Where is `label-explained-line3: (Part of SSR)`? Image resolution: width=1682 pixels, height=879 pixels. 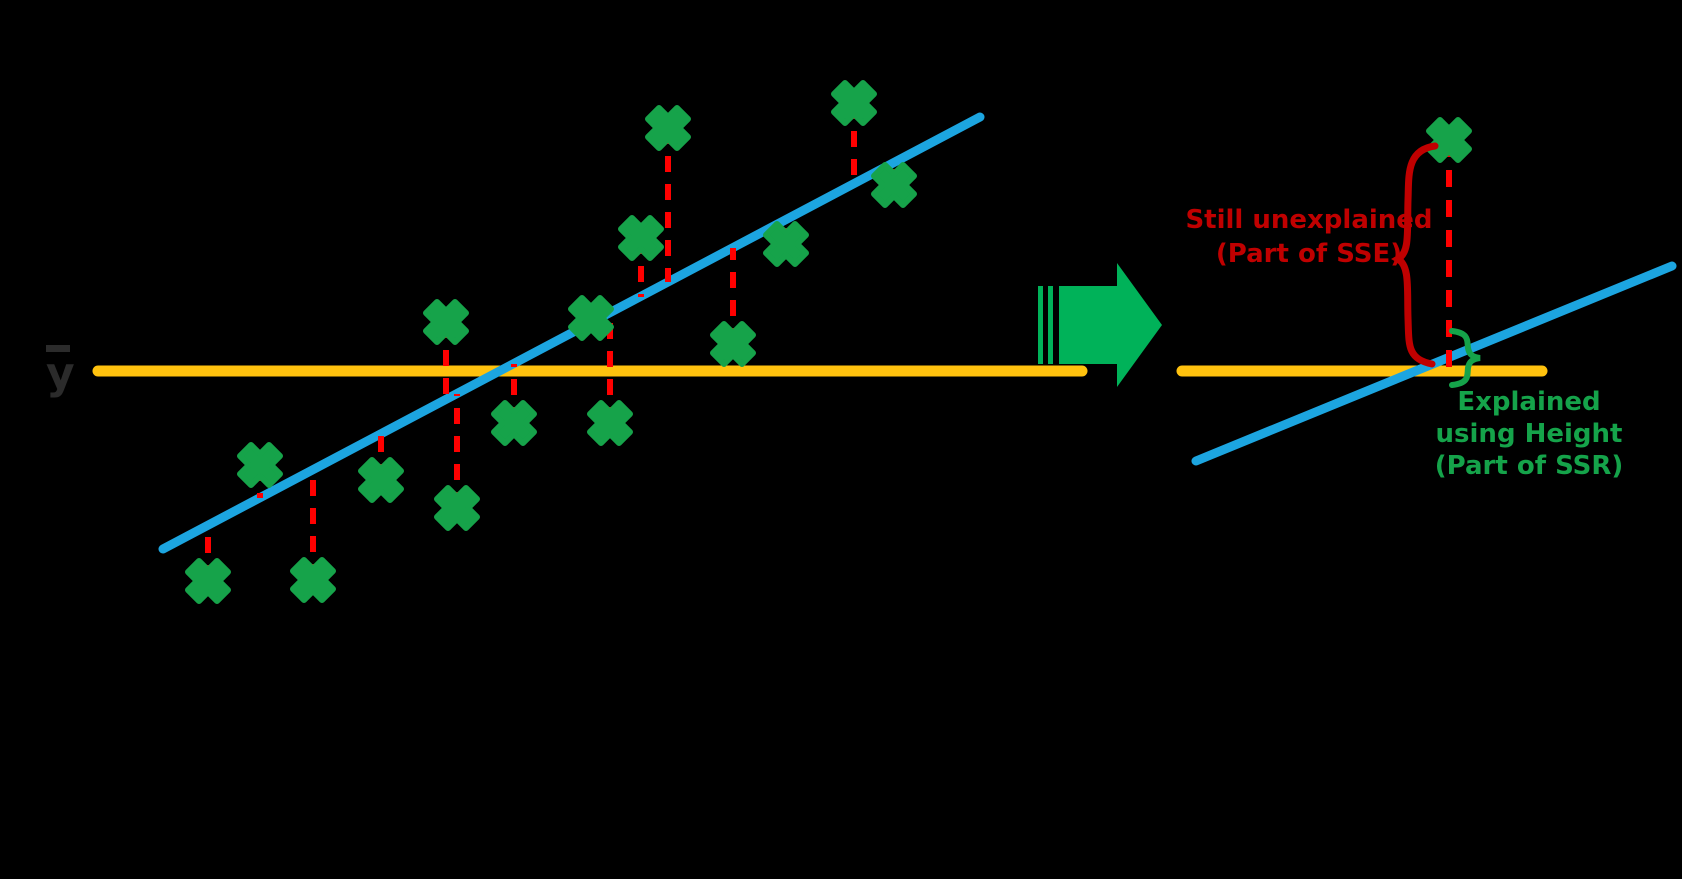 label-explained-line3: (Part of SSR) is located at coordinates (1529, 466).